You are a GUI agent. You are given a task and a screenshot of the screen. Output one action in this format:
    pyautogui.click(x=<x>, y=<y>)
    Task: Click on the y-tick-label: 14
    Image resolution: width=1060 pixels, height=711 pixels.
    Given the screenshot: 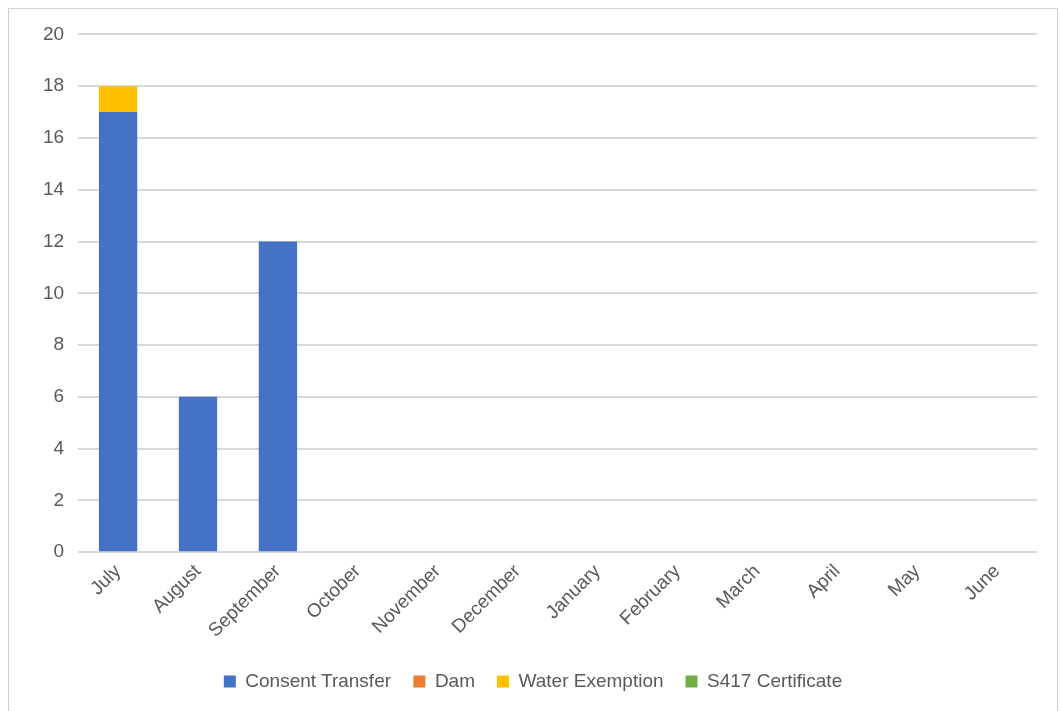 What is the action you would take?
    pyautogui.click(x=53, y=188)
    